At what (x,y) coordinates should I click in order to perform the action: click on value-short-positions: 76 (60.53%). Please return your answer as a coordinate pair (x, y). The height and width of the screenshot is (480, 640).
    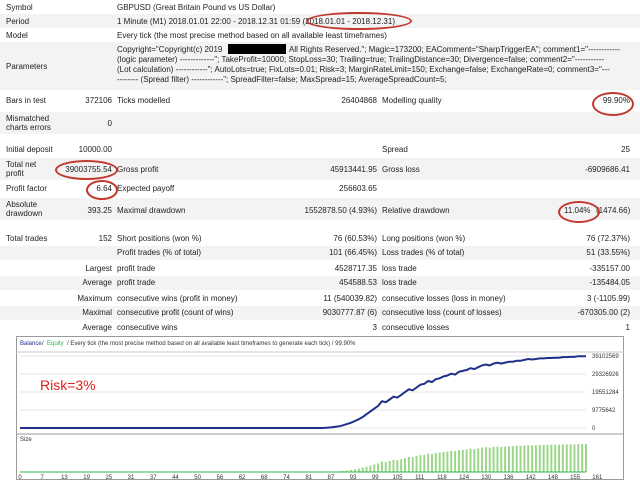
    Looking at the image, I should click on (355, 238).